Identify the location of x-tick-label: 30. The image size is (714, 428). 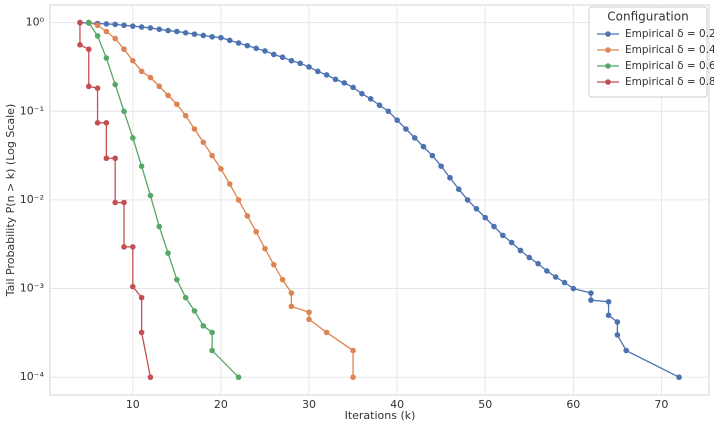
(309, 404).